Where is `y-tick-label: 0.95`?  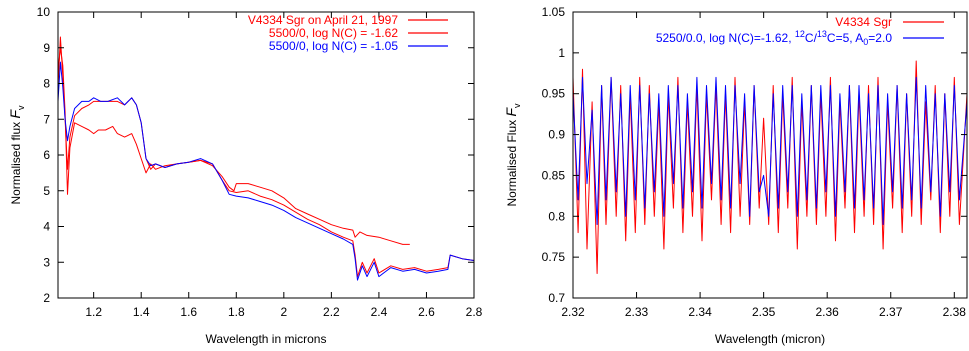
y-tick-label: 0.95 is located at coordinates (554, 94).